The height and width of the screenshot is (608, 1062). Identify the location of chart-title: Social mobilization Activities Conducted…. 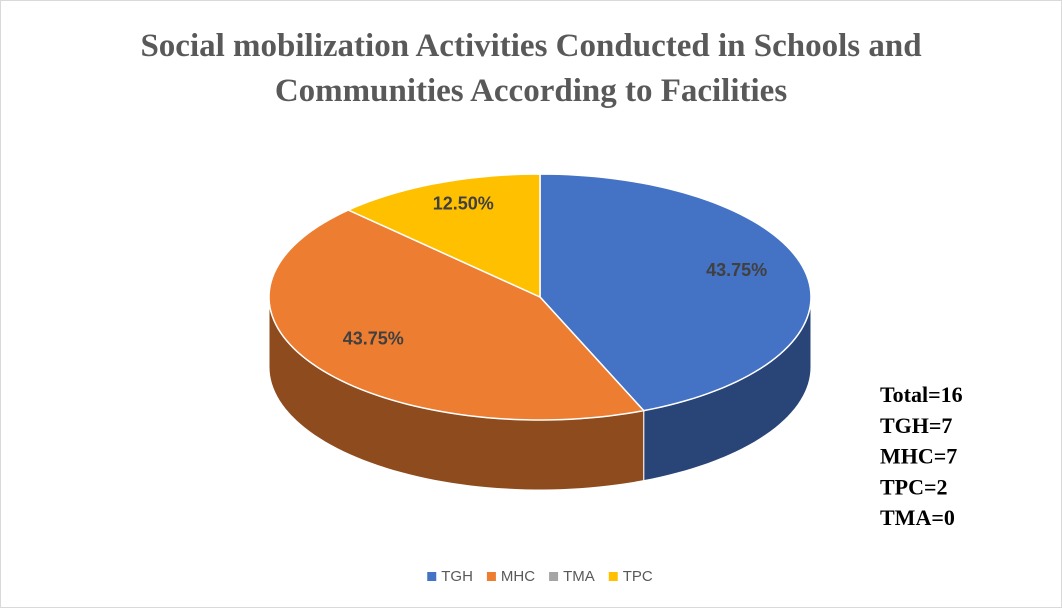
(531, 68).